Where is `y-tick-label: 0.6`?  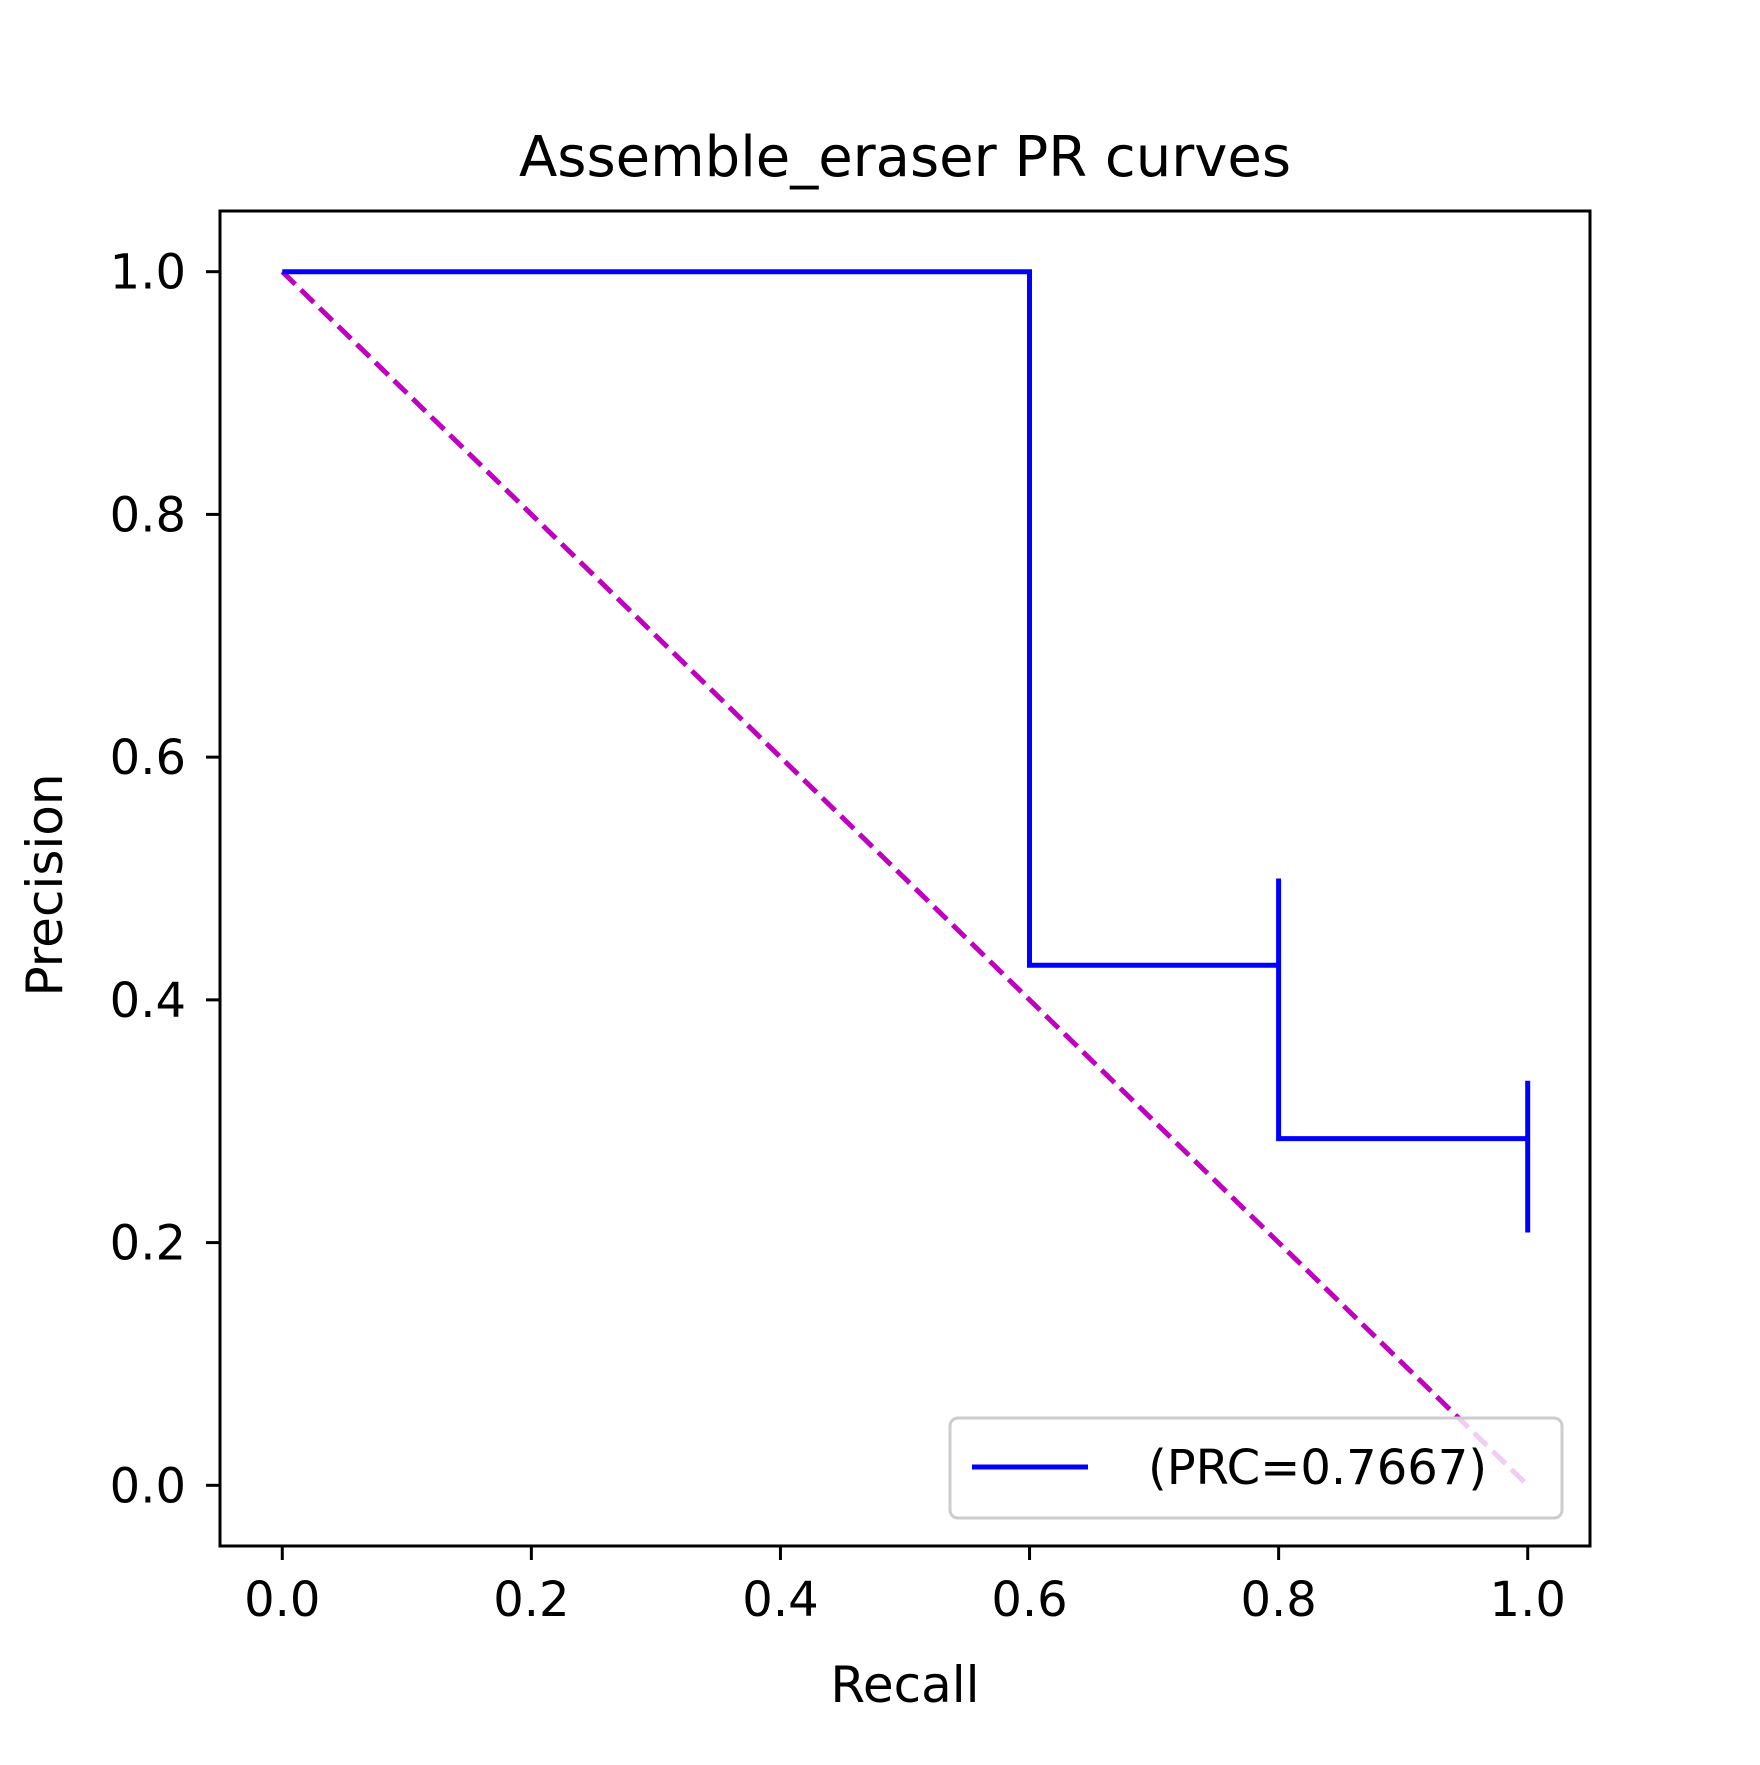
y-tick-label: 0.6 is located at coordinates (148, 758).